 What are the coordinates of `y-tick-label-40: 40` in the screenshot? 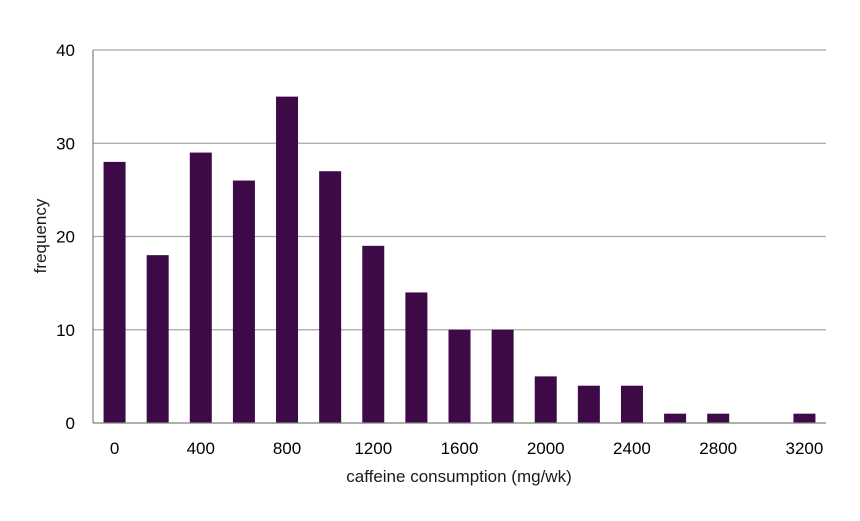 It's located at (65, 50).